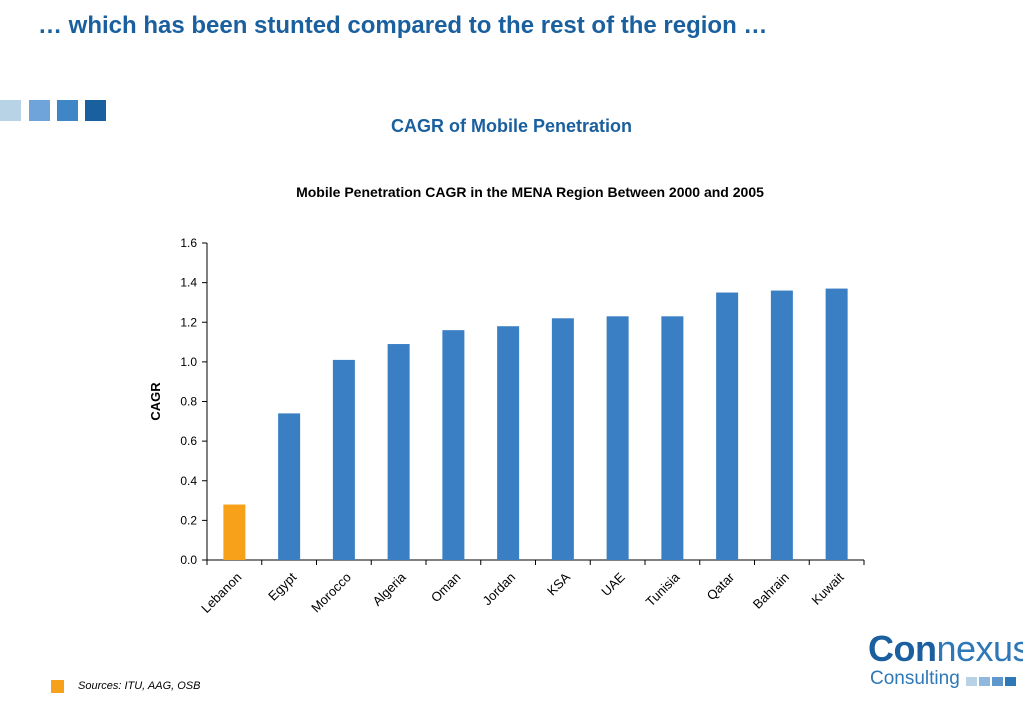  What do you see at coordinates (721, 586) in the screenshot?
I see `x-tick-label: Qatar` at bounding box center [721, 586].